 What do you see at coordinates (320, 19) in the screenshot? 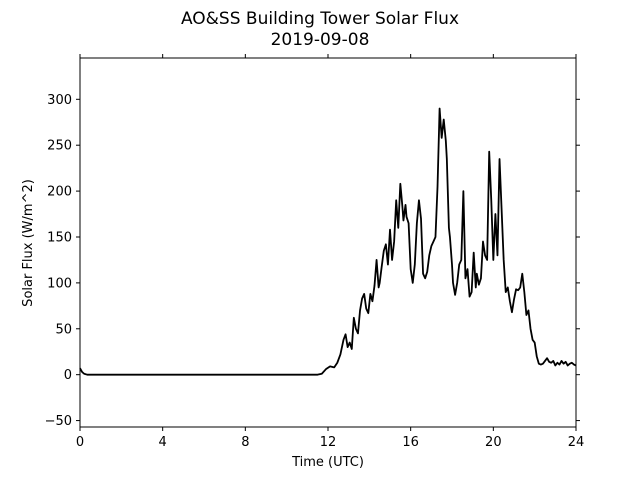
I see `chart-title: AO&SS Building Tower Solar Flux` at bounding box center [320, 19].